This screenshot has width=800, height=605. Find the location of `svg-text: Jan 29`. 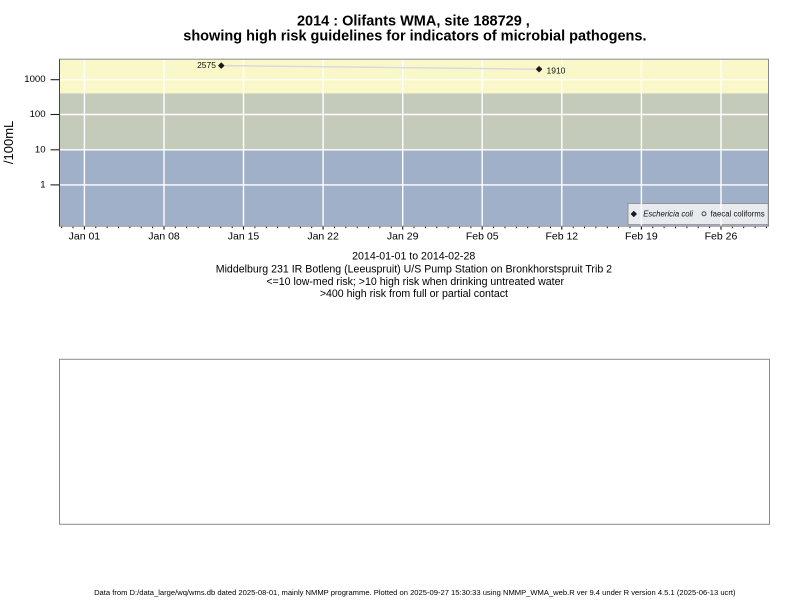

svg-text: Jan 29 is located at coordinates (403, 237).